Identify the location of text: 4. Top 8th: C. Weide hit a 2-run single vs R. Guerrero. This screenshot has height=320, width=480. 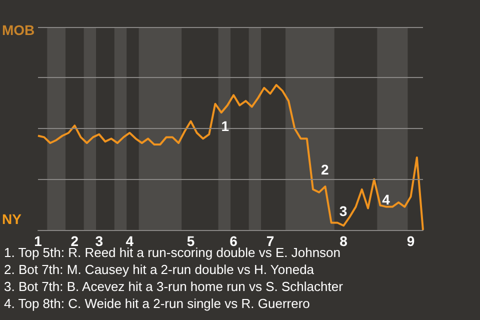
(157, 303).